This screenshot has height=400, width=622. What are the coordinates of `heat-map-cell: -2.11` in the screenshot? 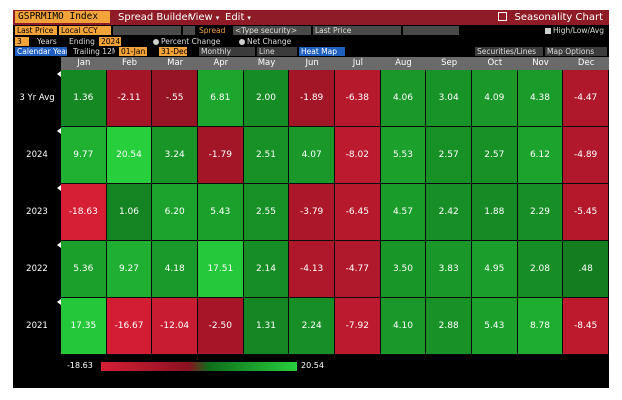 It's located at (129, 98).